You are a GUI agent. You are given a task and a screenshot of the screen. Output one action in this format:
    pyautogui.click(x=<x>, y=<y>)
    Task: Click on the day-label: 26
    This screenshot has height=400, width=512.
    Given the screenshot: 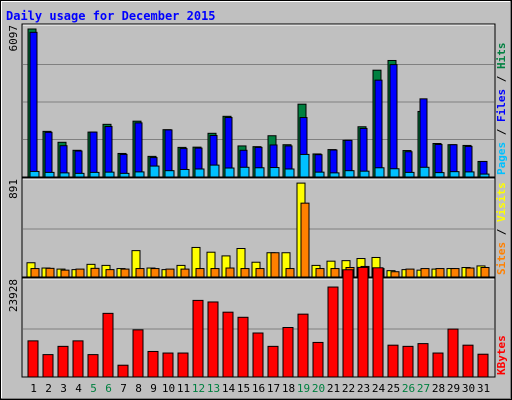 What is the action you would take?
    pyautogui.click(x=408, y=388)
    